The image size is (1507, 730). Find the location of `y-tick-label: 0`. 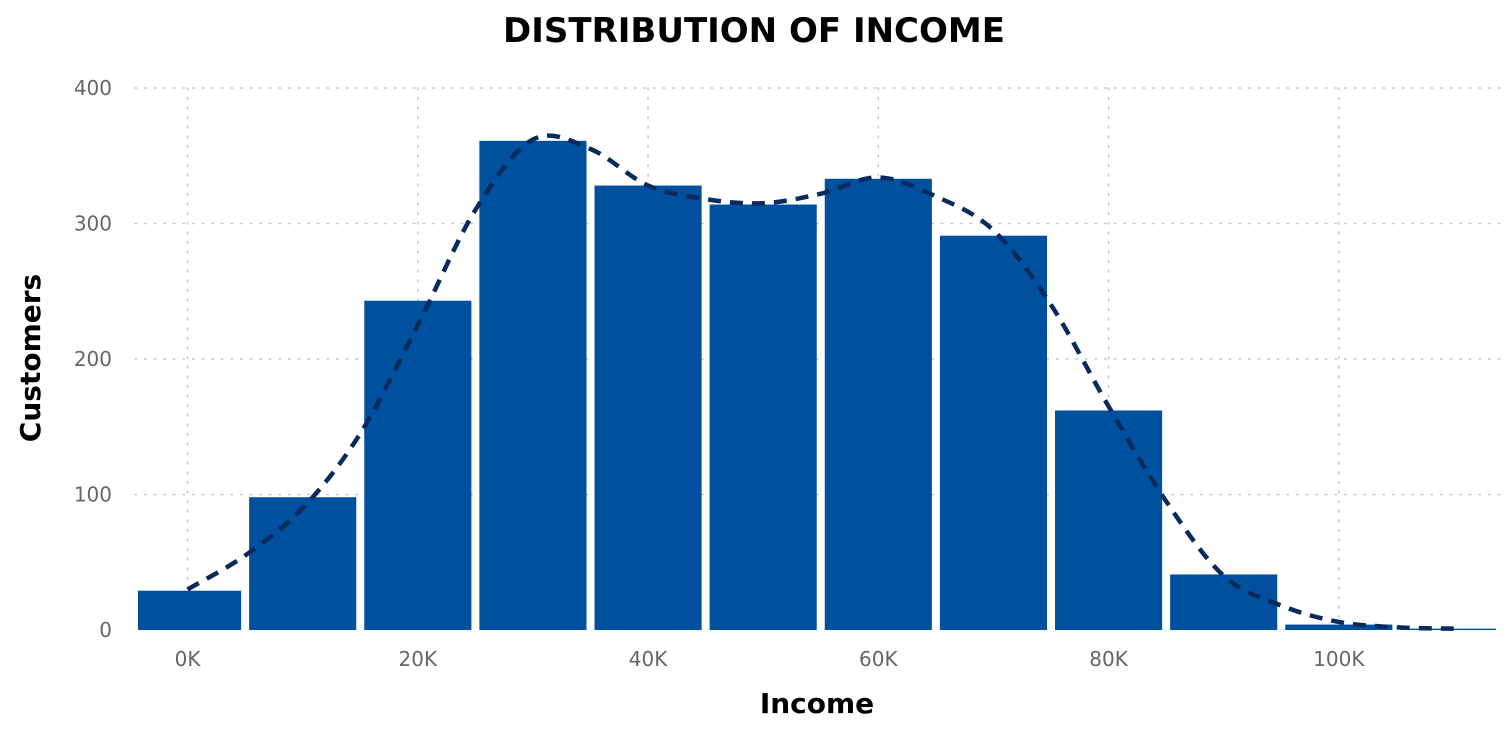

y-tick-label: 0 is located at coordinates (105, 630).